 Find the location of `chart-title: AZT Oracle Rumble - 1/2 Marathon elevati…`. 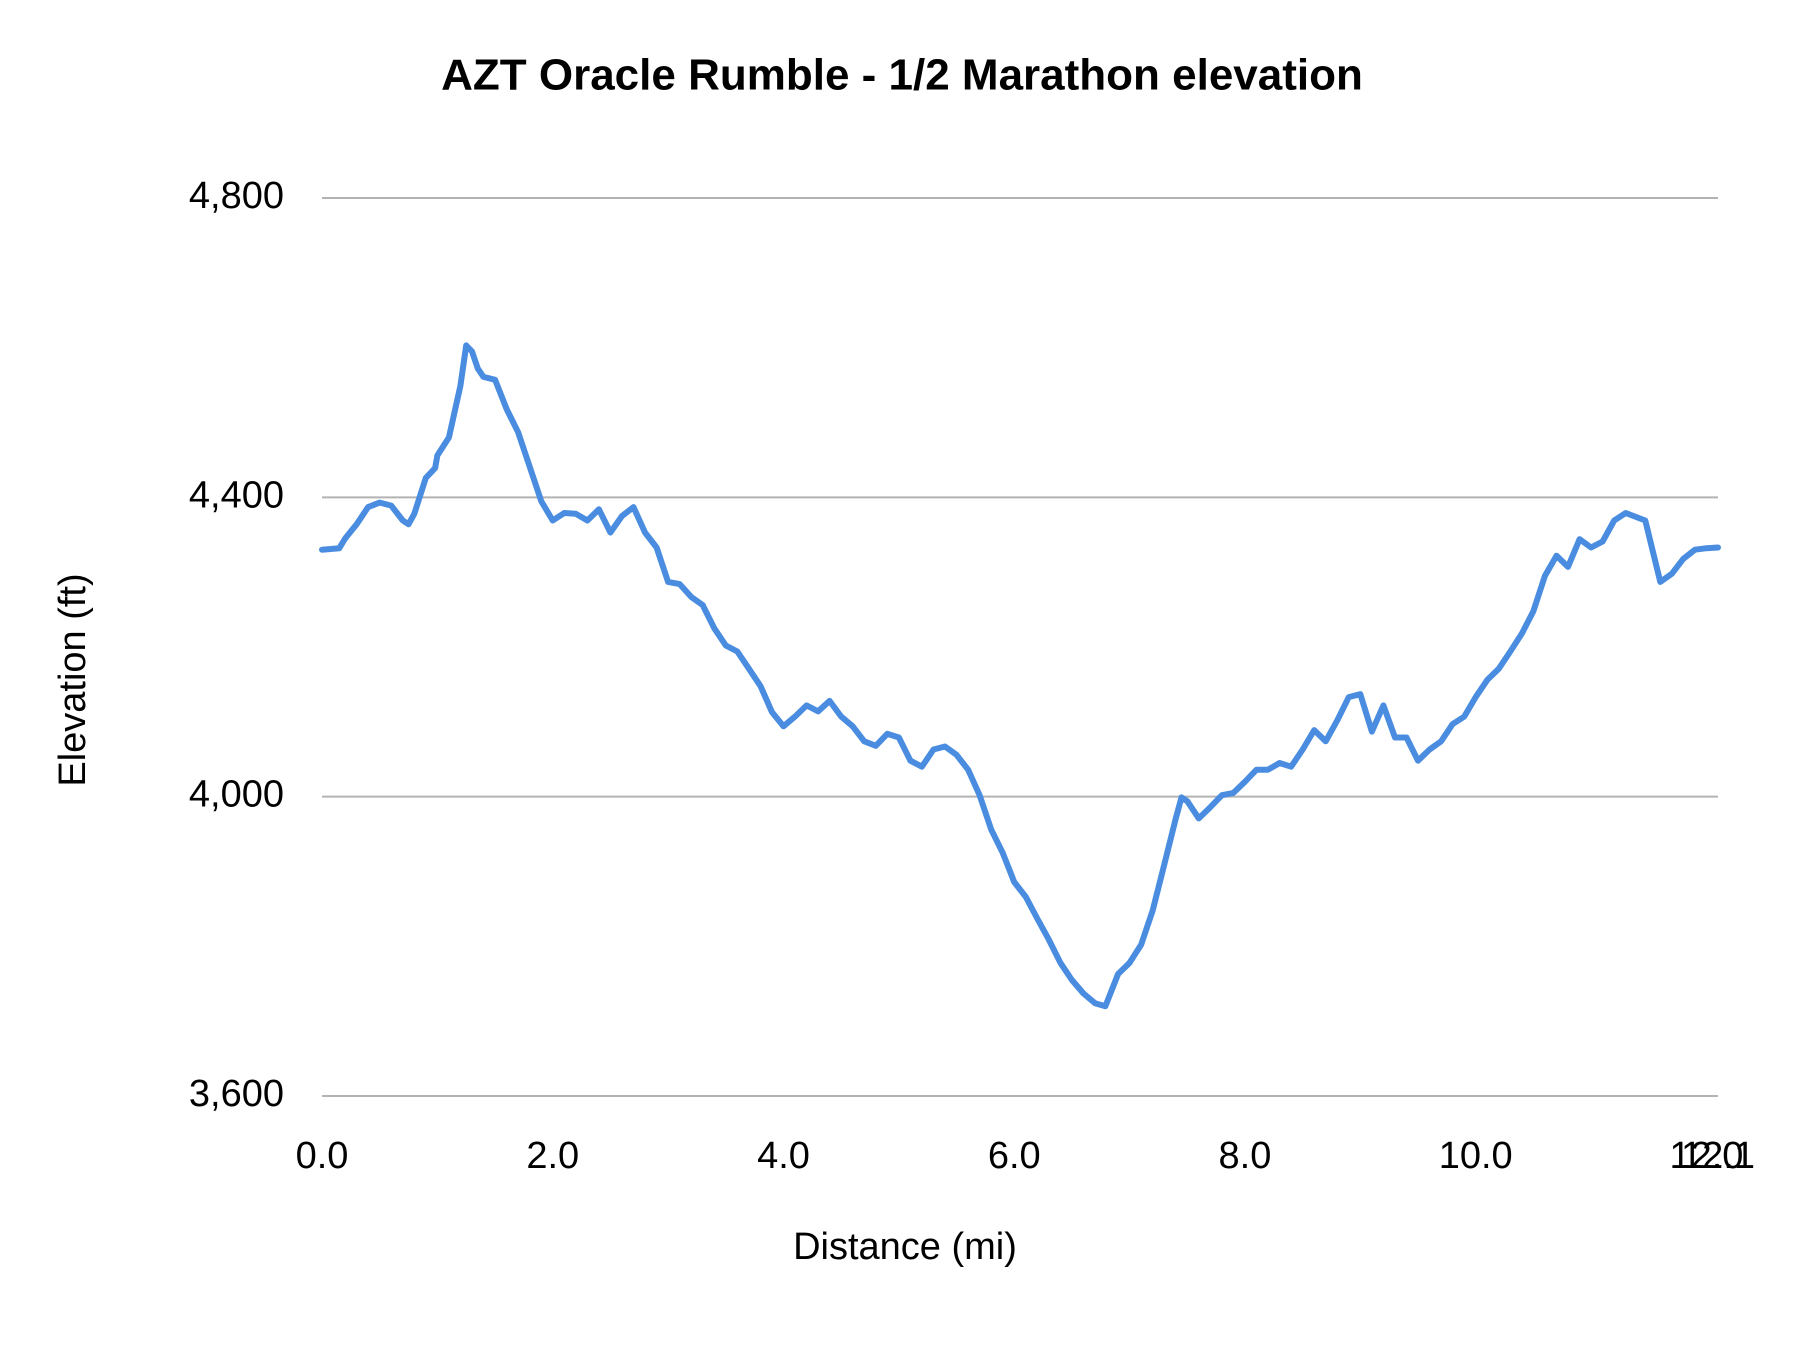

chart-title: AZT Oracle Rumble - 1/2 Marathon elevati… is located at coordinates (902, 75).